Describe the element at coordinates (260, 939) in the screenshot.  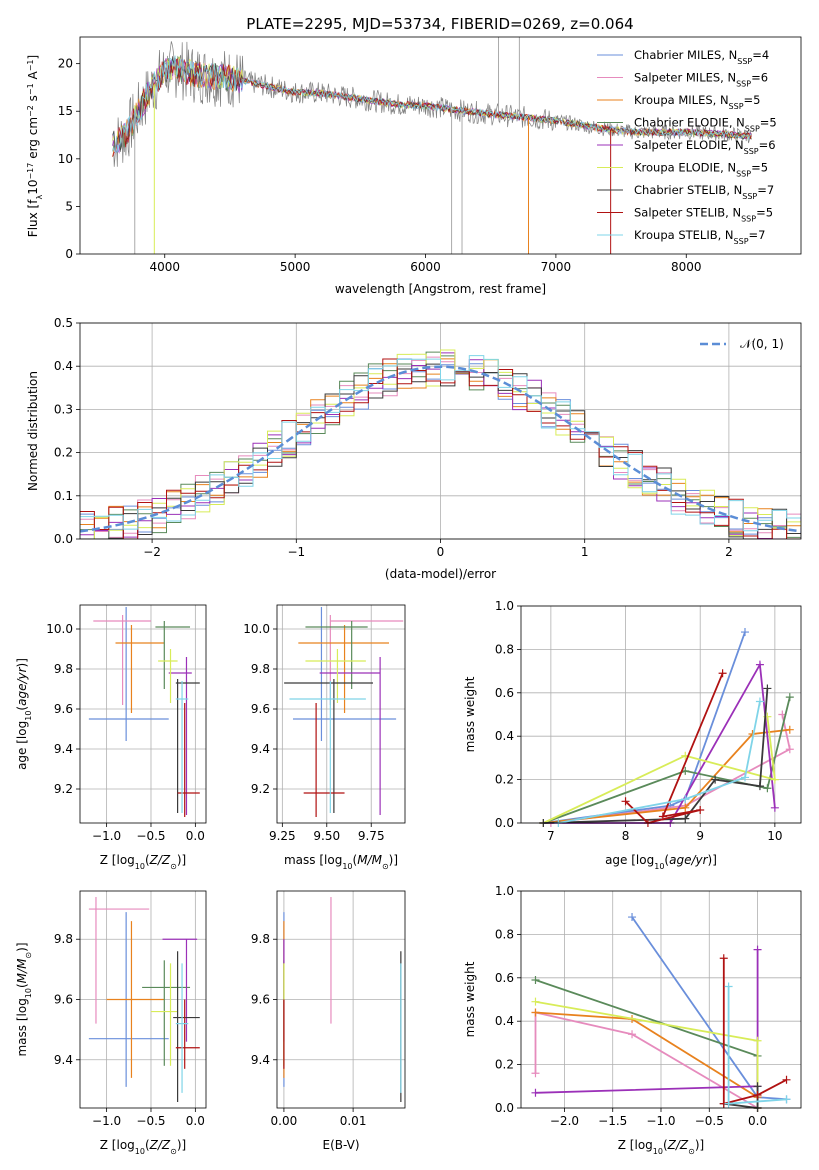
I see `y-tick-label: 9.8` at that location.